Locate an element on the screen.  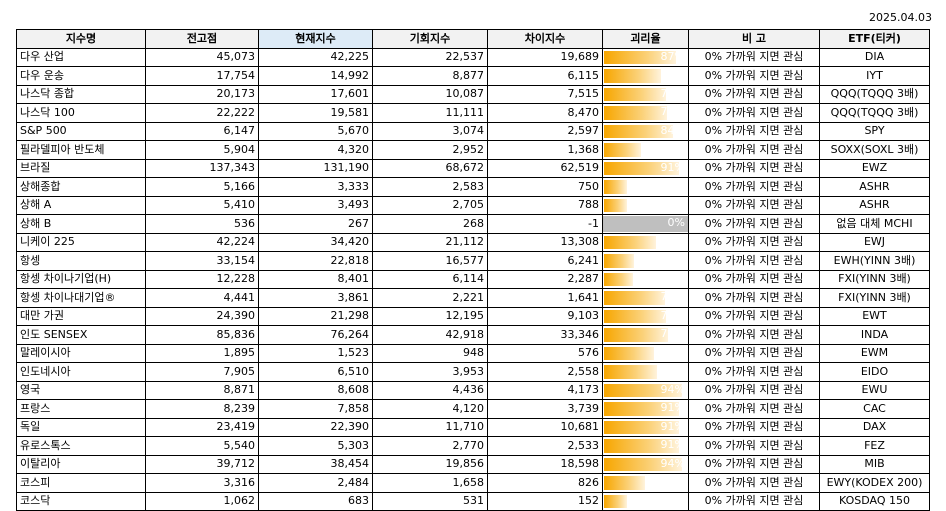
index-name-cell: 항셍 차이나대기업® is located at coordinates (81, 298).